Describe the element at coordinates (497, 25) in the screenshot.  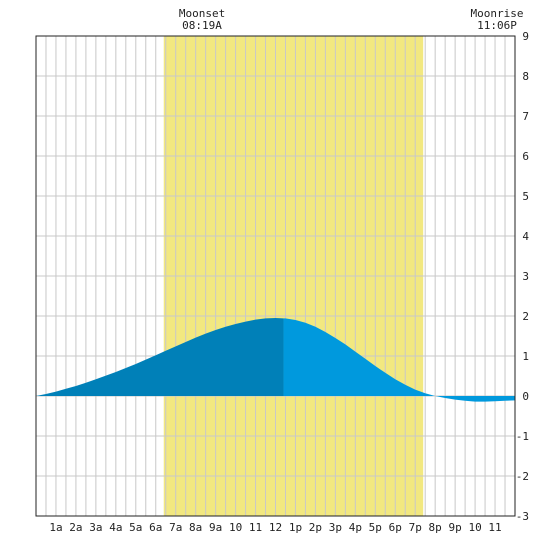
I see `moonrise-time: 11:06P` at that location.